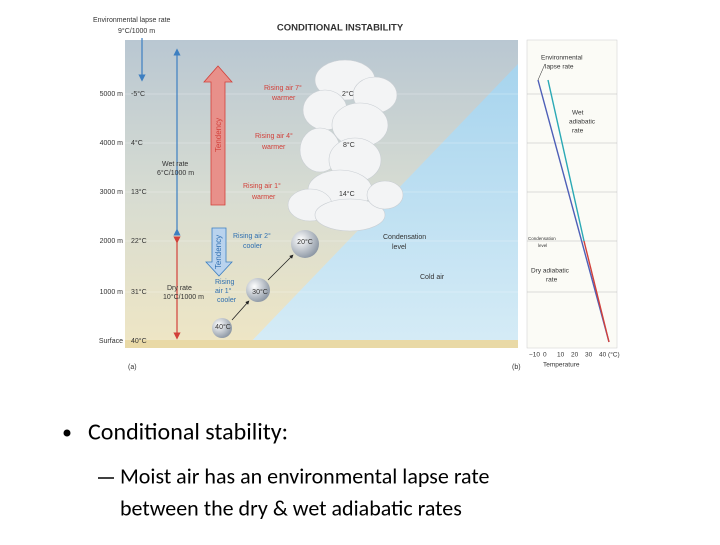 The image size is (720, 545). I want to click on env-temp: -5°C, so click(138, 94).